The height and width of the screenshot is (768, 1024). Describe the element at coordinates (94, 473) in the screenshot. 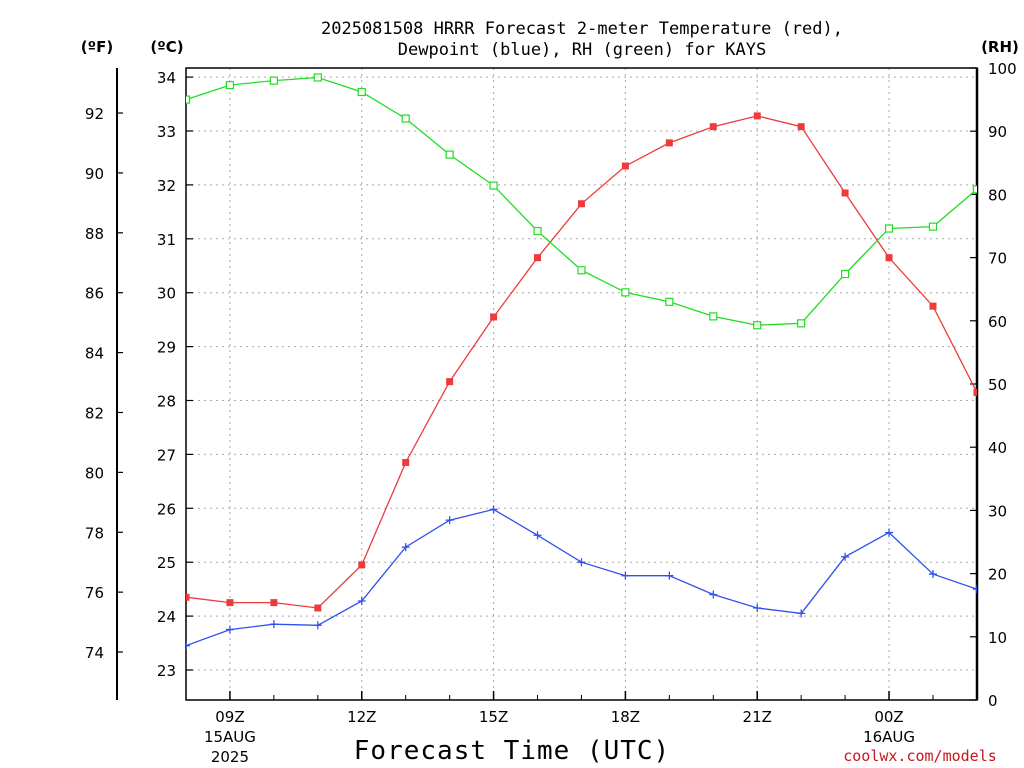

I see `fahrenheit-tick-label: 80` at that location.